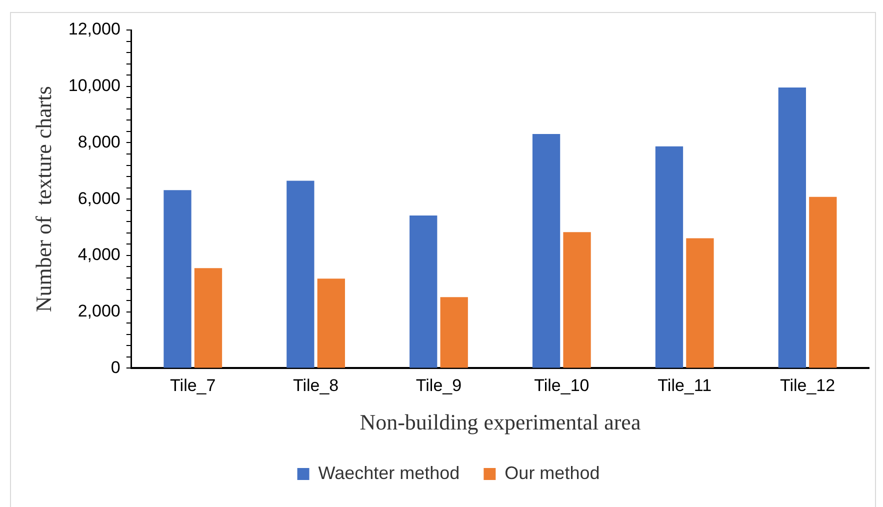  I want to click on y-tick-label: 4,000, so click(99, 254).